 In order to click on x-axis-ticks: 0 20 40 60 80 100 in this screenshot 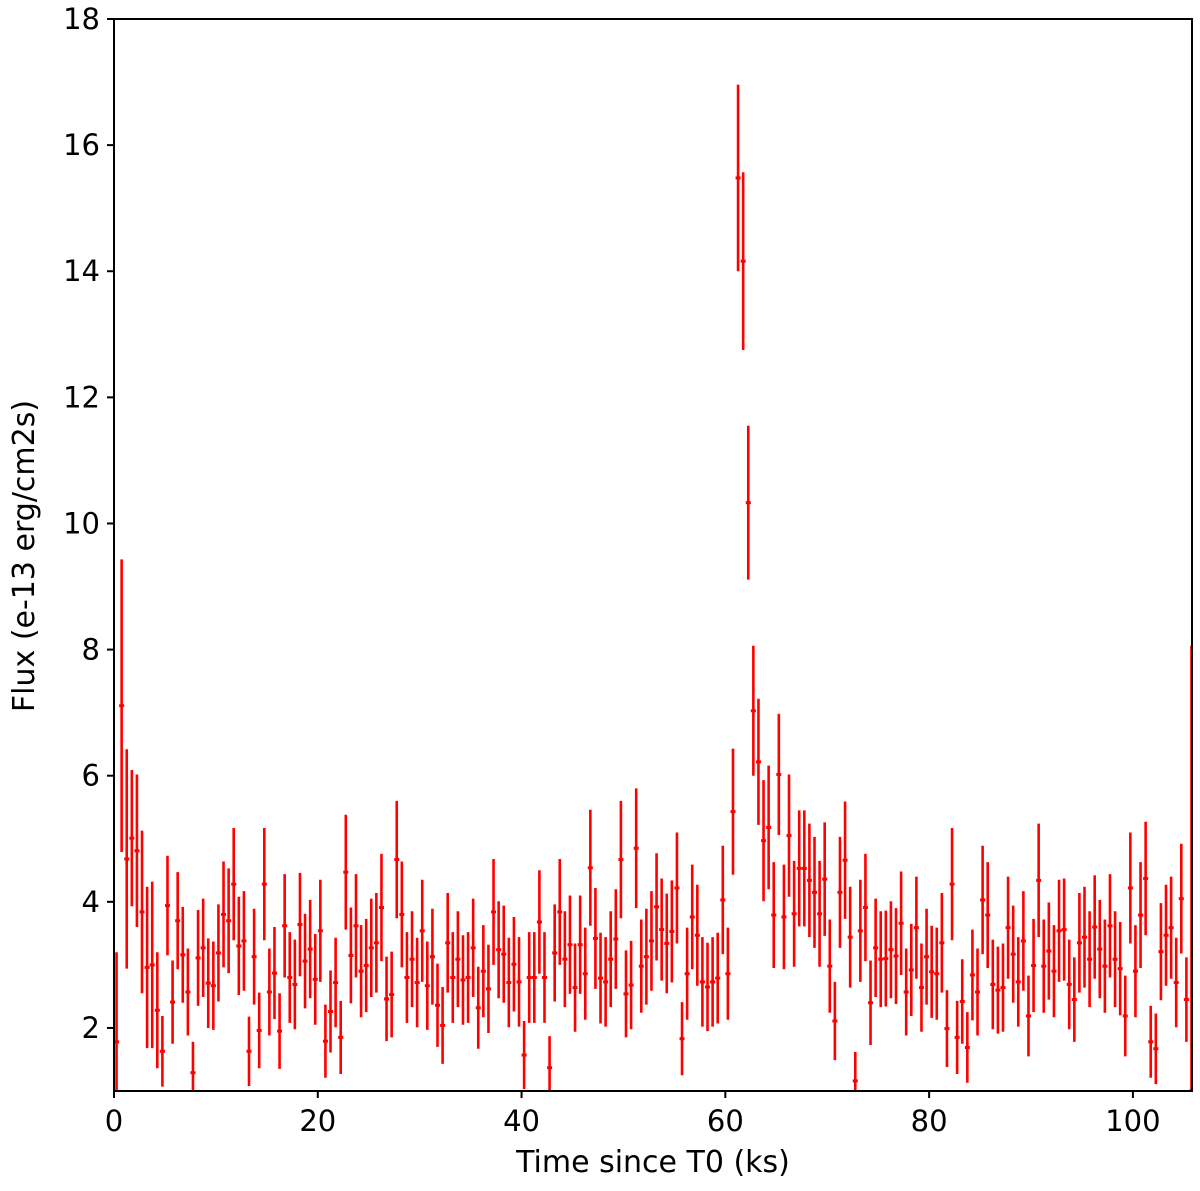, I will do `click(633, 1114)`.